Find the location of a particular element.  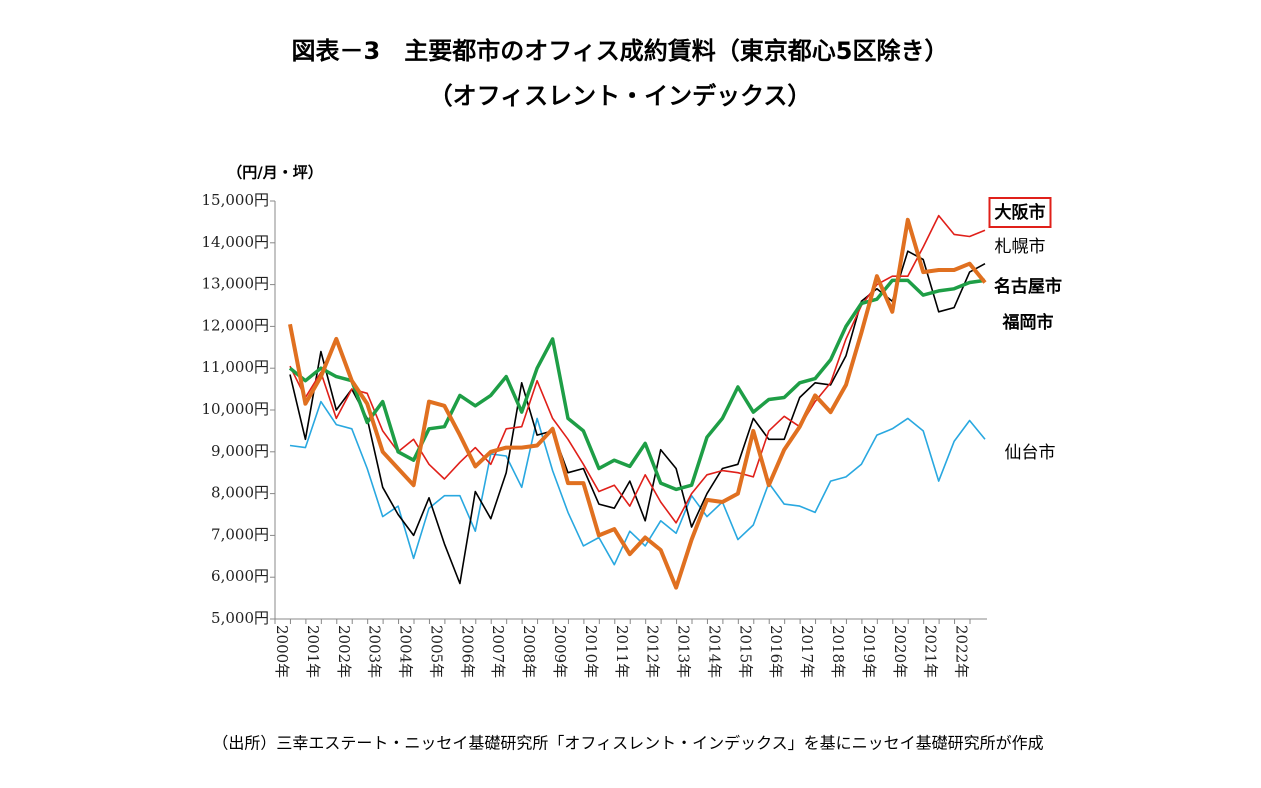

x-tick-label: 2002年 is located at coordinates (344, 651).